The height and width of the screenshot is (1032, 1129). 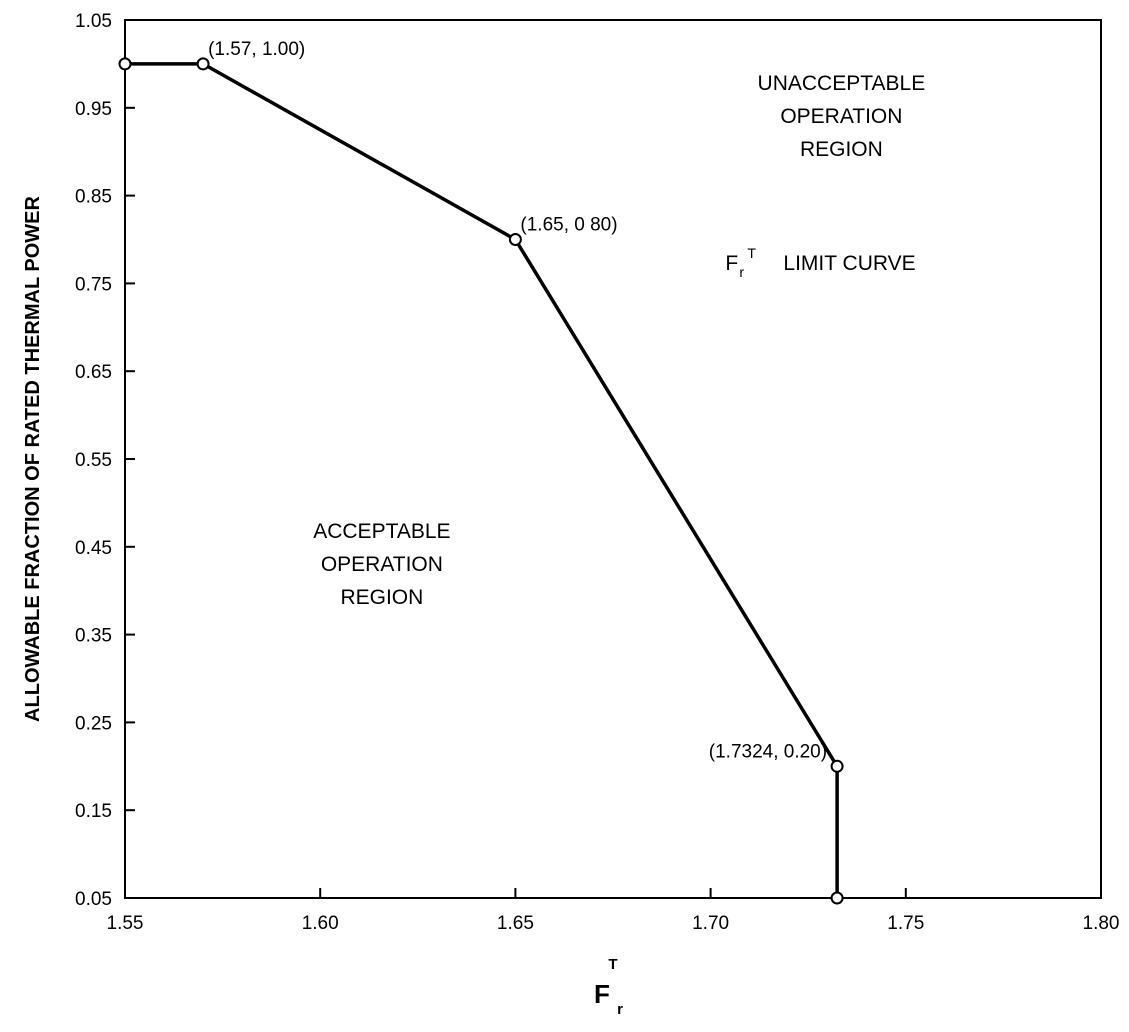 What do you see at coordinates (1101, 923) in the screenshot?
I see `x-tick-label: 1.80` at bounding box center [1101, 923].